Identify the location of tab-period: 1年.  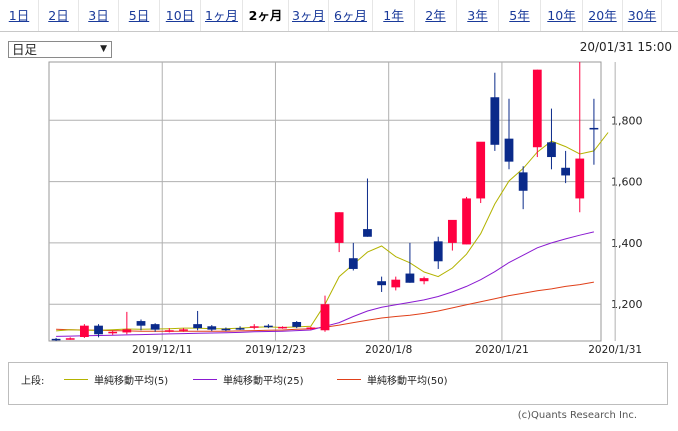
(394, 15).